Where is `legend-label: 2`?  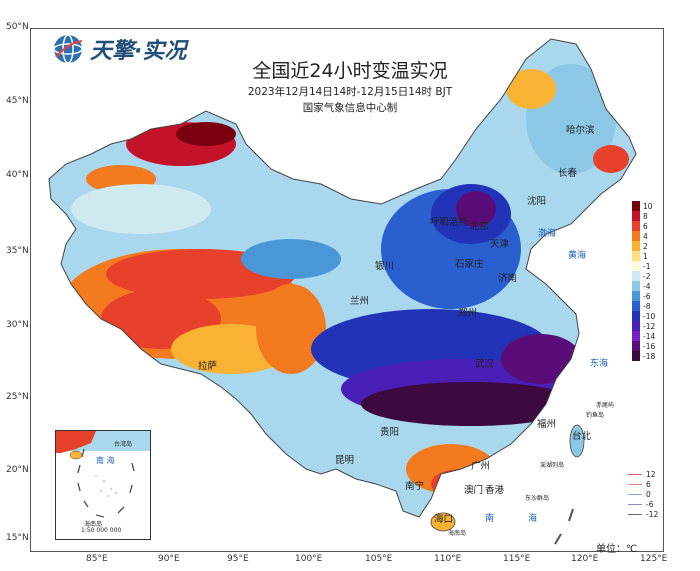 legend-label: 2 is located at coordinates (645, 246).